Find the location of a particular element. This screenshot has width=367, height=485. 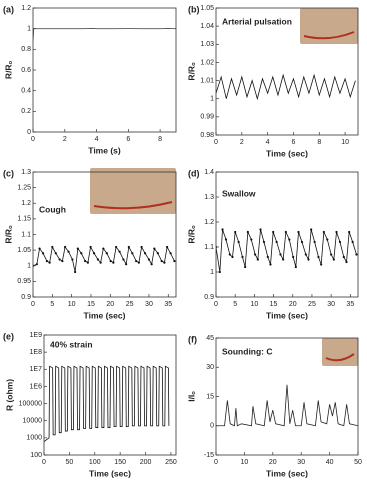

y-tick-label: 1.3 is located at coordinates (209, 197).